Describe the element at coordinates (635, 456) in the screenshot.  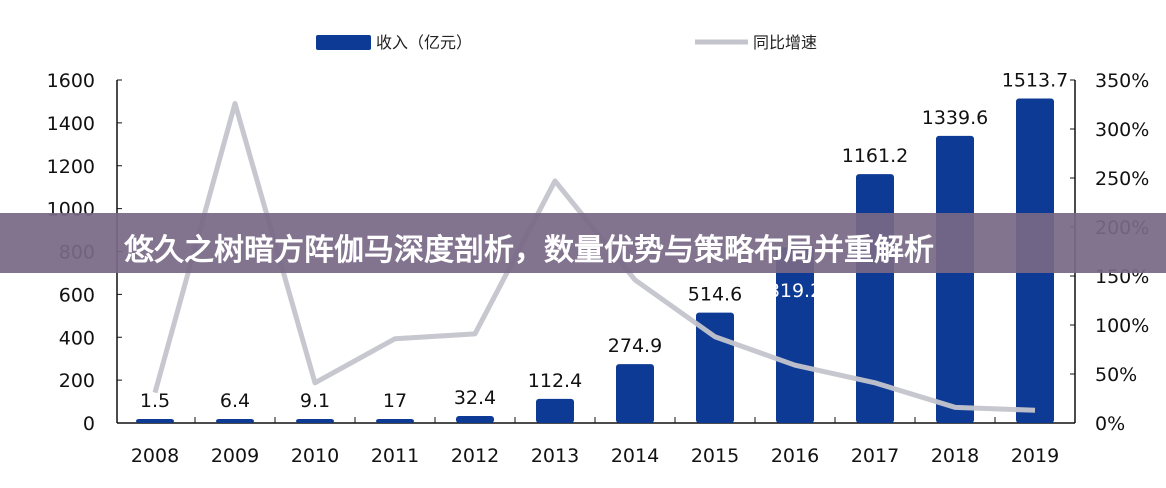
I see `x-tick-label: 2014` at that location.